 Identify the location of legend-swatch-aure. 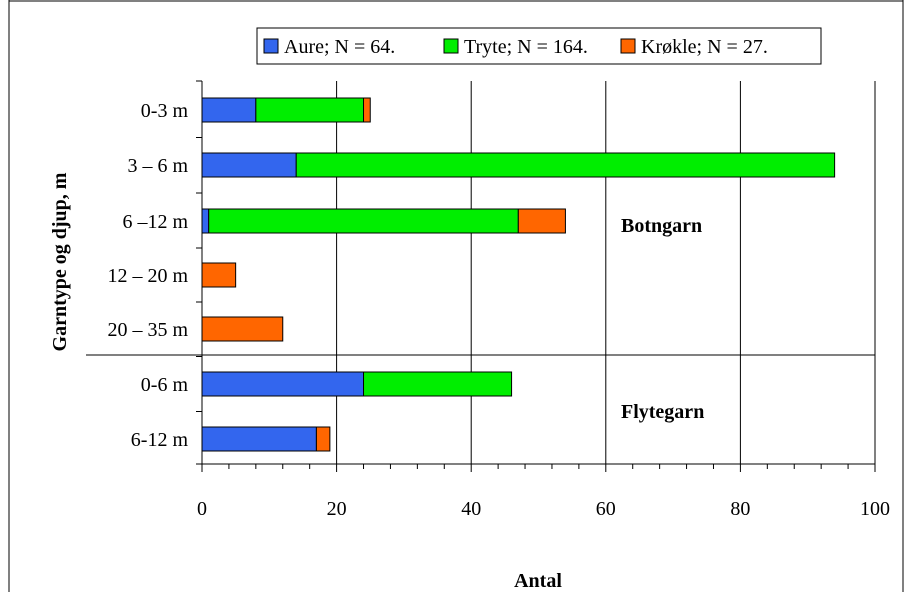
(271, 46).